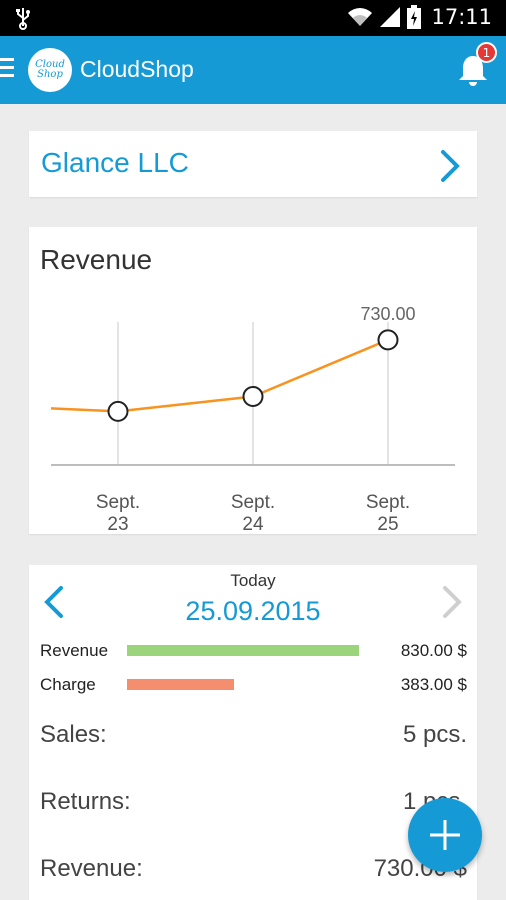  I want to click on revenue-bar, so click(243, 650).